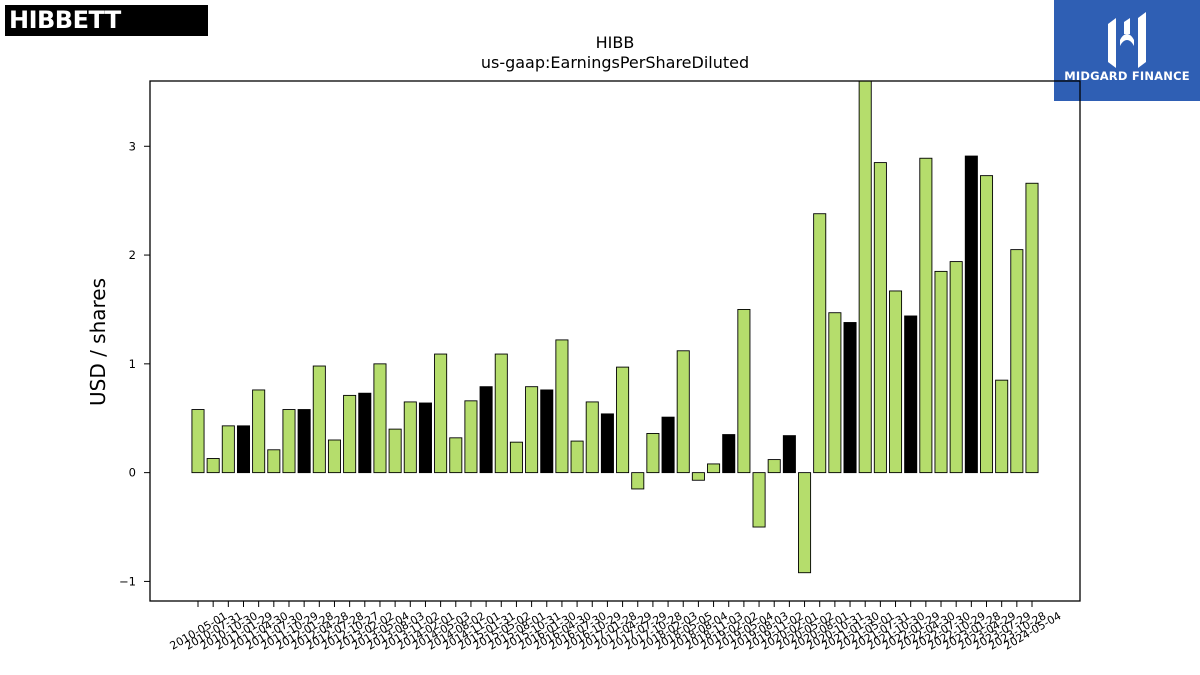 Image resolution: width=1200 pixels, height=675 pixels. Describe the element at coordinates (98, 342) in the screenshot. I see `y-axis-label: USD / shares` at that location.